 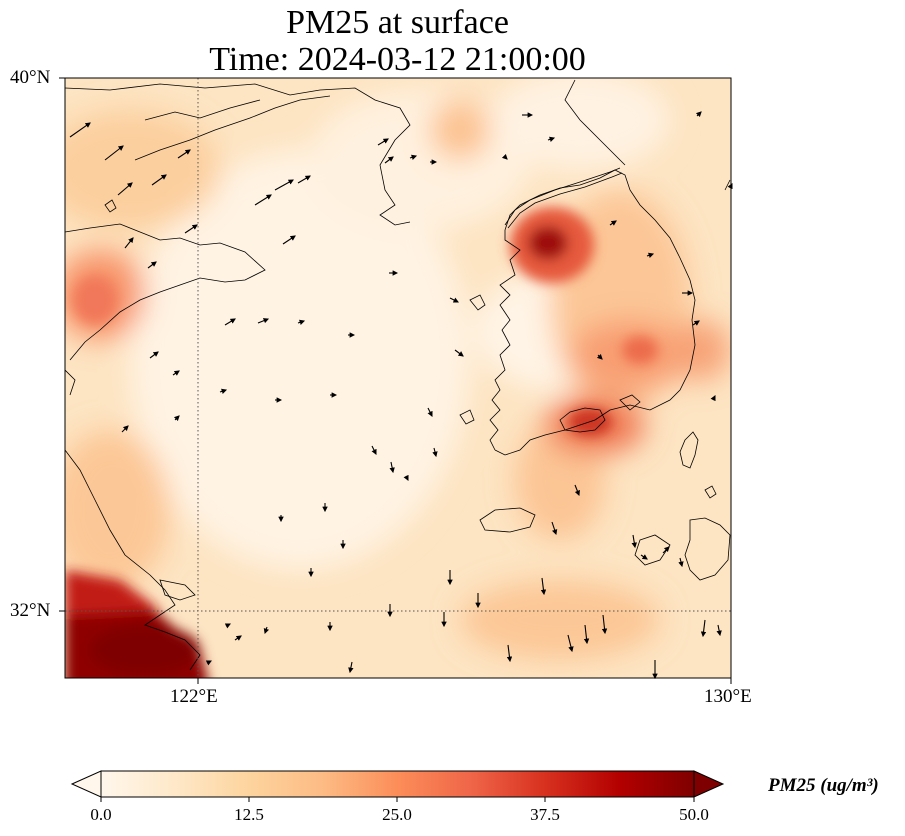 I want to click on lat-tick-40: 40°N, so click(x=30, y=77).